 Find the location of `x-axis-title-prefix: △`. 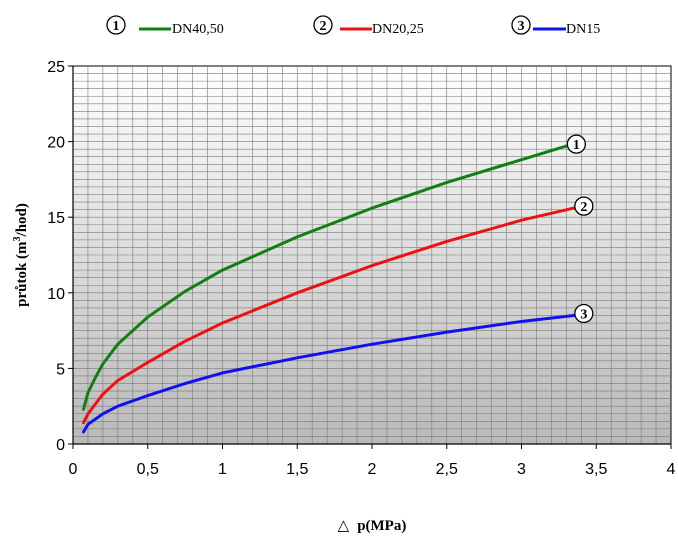

x-axis-title-prefix: △ is located at coordinates (344, 526).